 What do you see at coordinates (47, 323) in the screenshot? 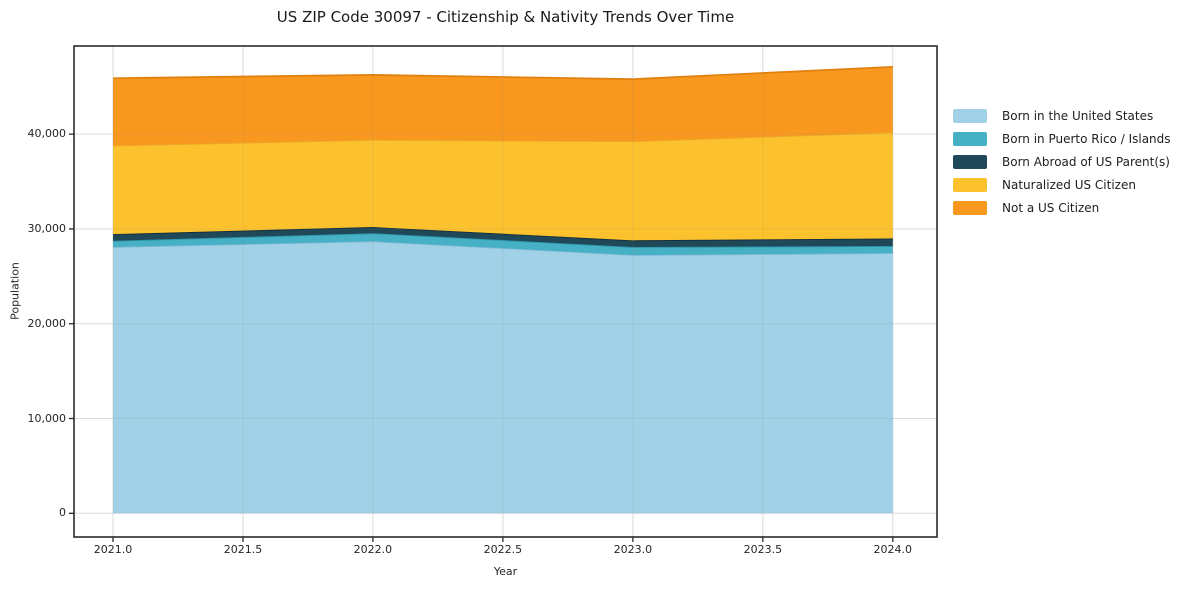
I see `y-tick-label-20,000: 20,000` at bounding box center [47, 323].